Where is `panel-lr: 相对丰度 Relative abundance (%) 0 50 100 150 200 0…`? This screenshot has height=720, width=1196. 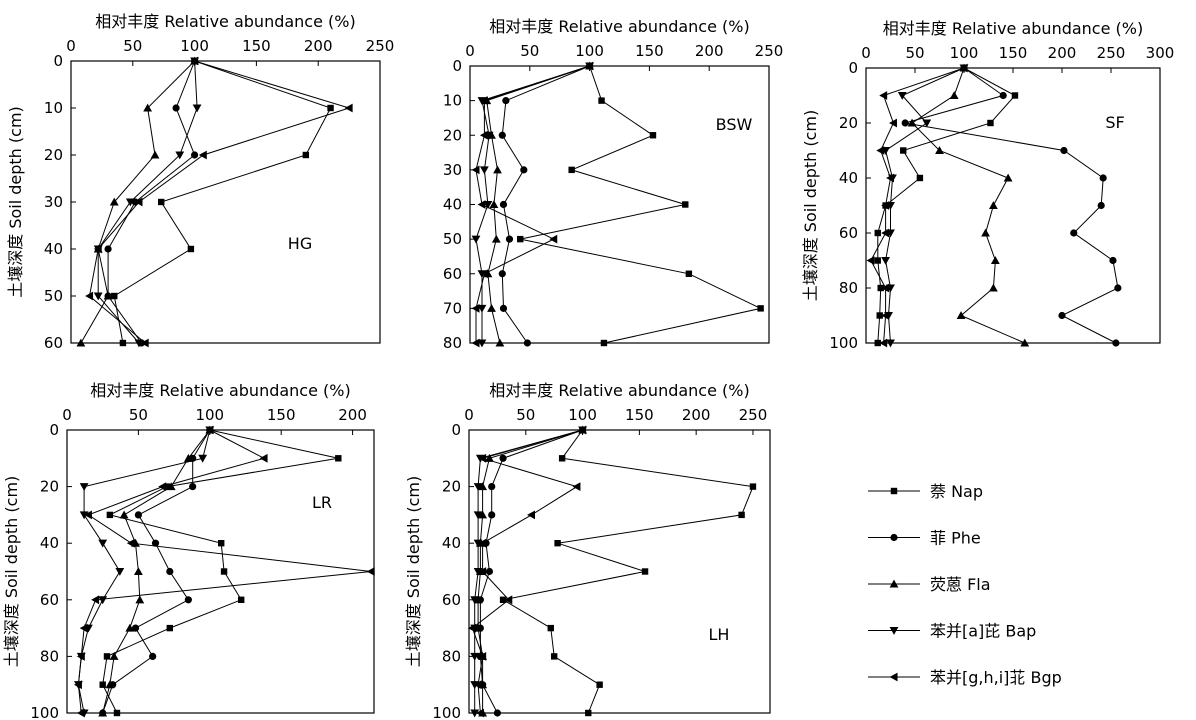
panel-lr: 相对丰度 Relative abundance (%) 0 50 100 150 200 0… is located at coordinates (188, 550).